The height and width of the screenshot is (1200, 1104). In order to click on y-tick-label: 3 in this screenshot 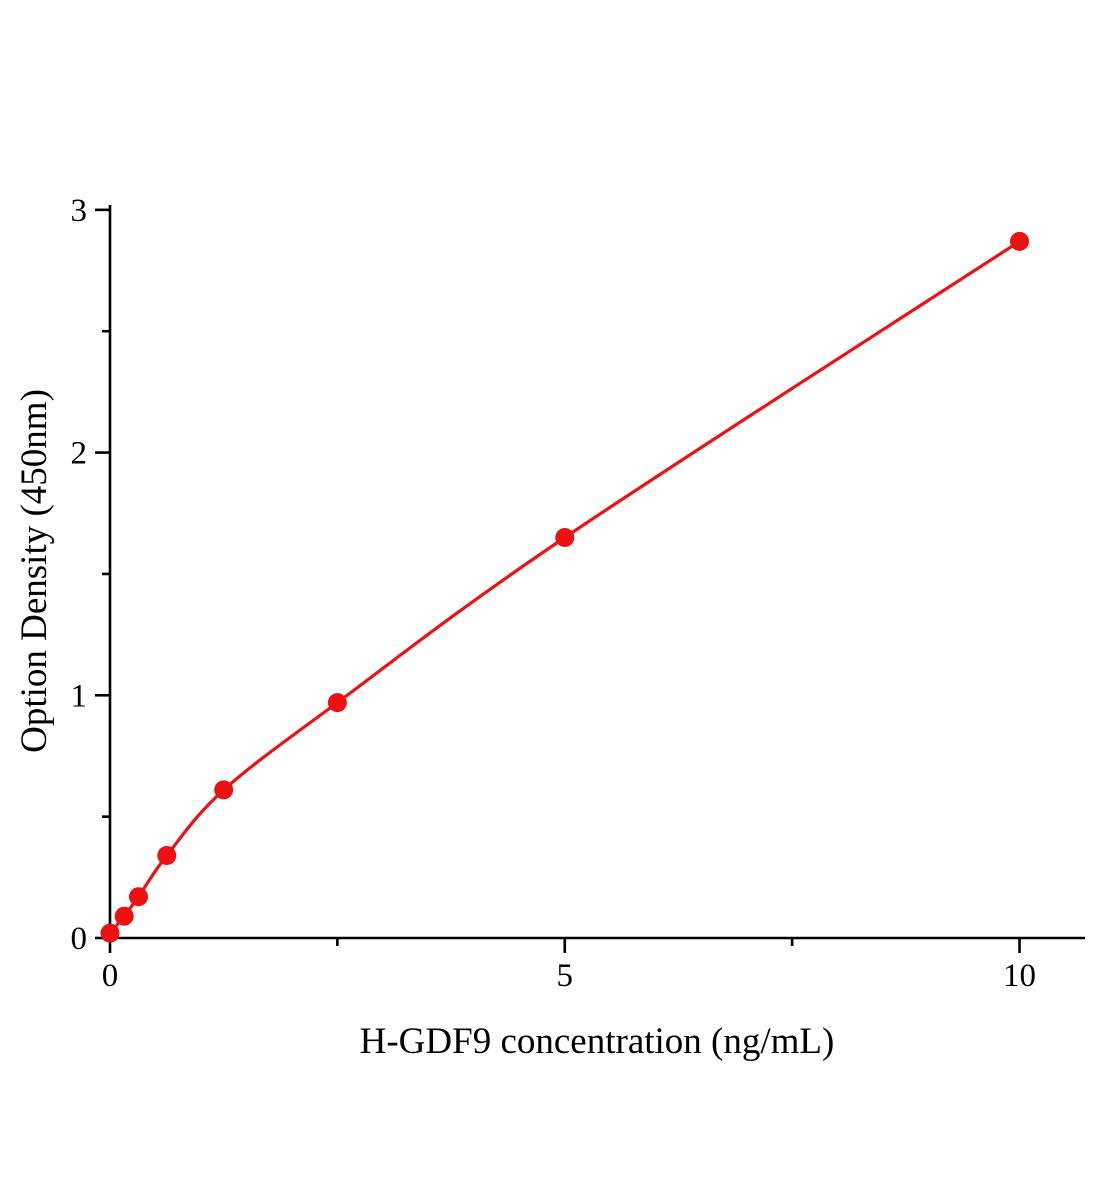, I will do `click(79, 211)`.